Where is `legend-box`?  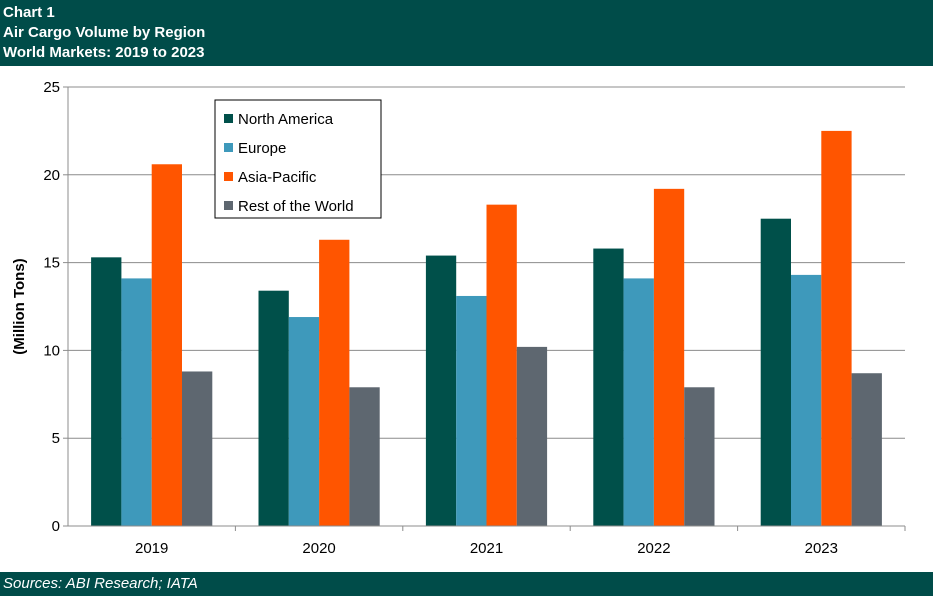
legend-box is located at coordinates (298, 159).